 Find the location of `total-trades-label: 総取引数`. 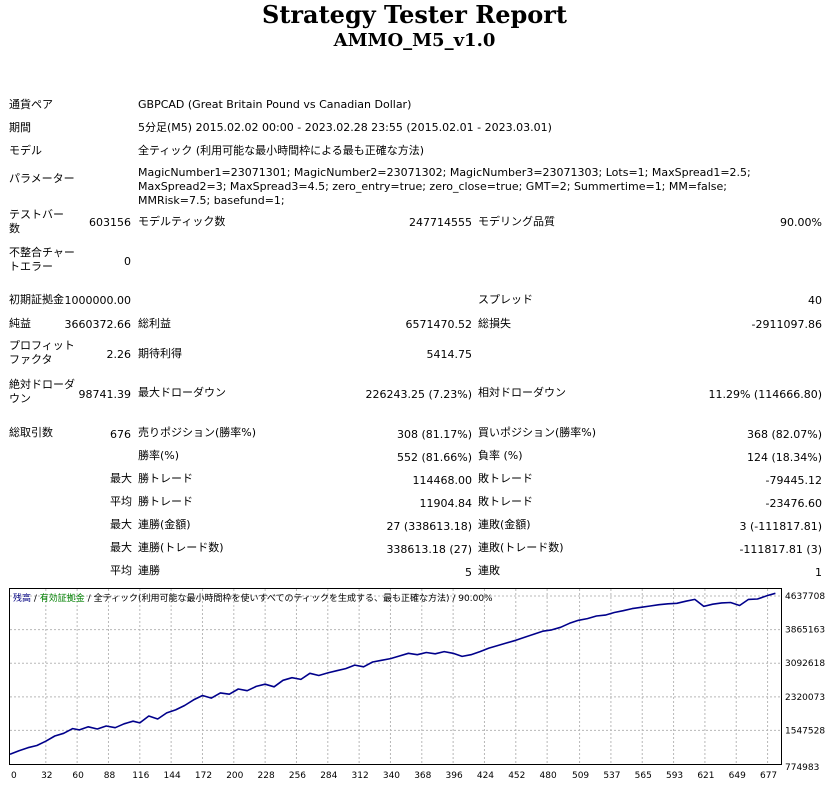

total-trades-label: 総取引数 is located at coordinates (31, 432).